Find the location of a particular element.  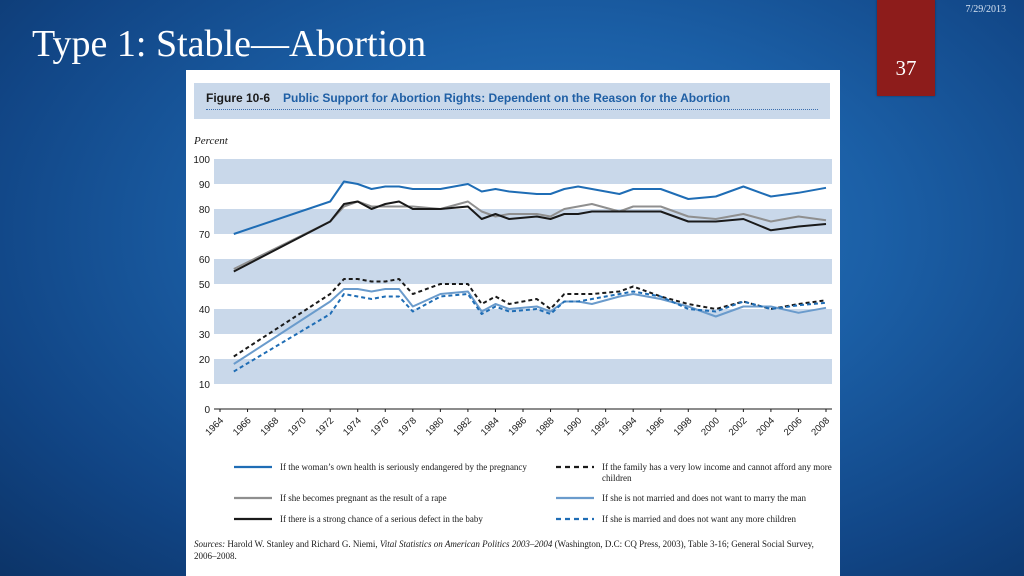

y-tick-label: 50 is located at coordinates (205, 285).